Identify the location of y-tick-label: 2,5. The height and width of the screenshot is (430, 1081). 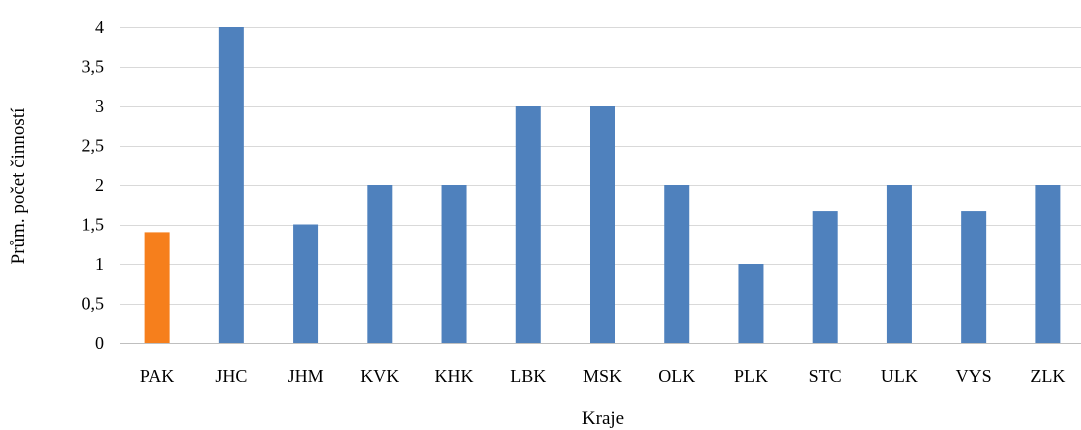
(93, 146).